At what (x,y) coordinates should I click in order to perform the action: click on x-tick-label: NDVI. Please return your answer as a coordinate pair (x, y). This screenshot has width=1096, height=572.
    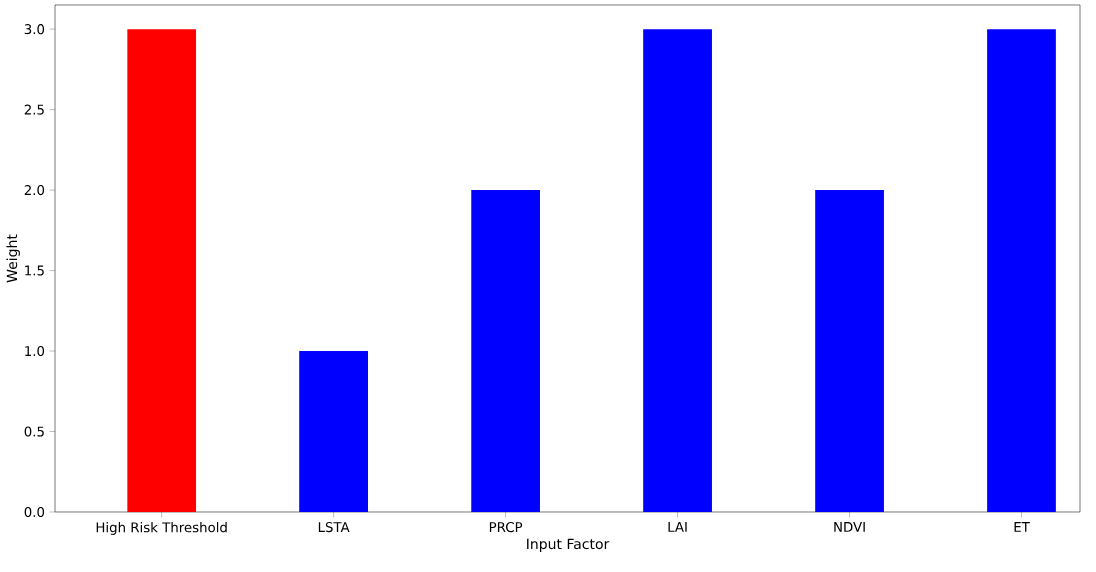
    Looking at the image, I should click on (849, 527).